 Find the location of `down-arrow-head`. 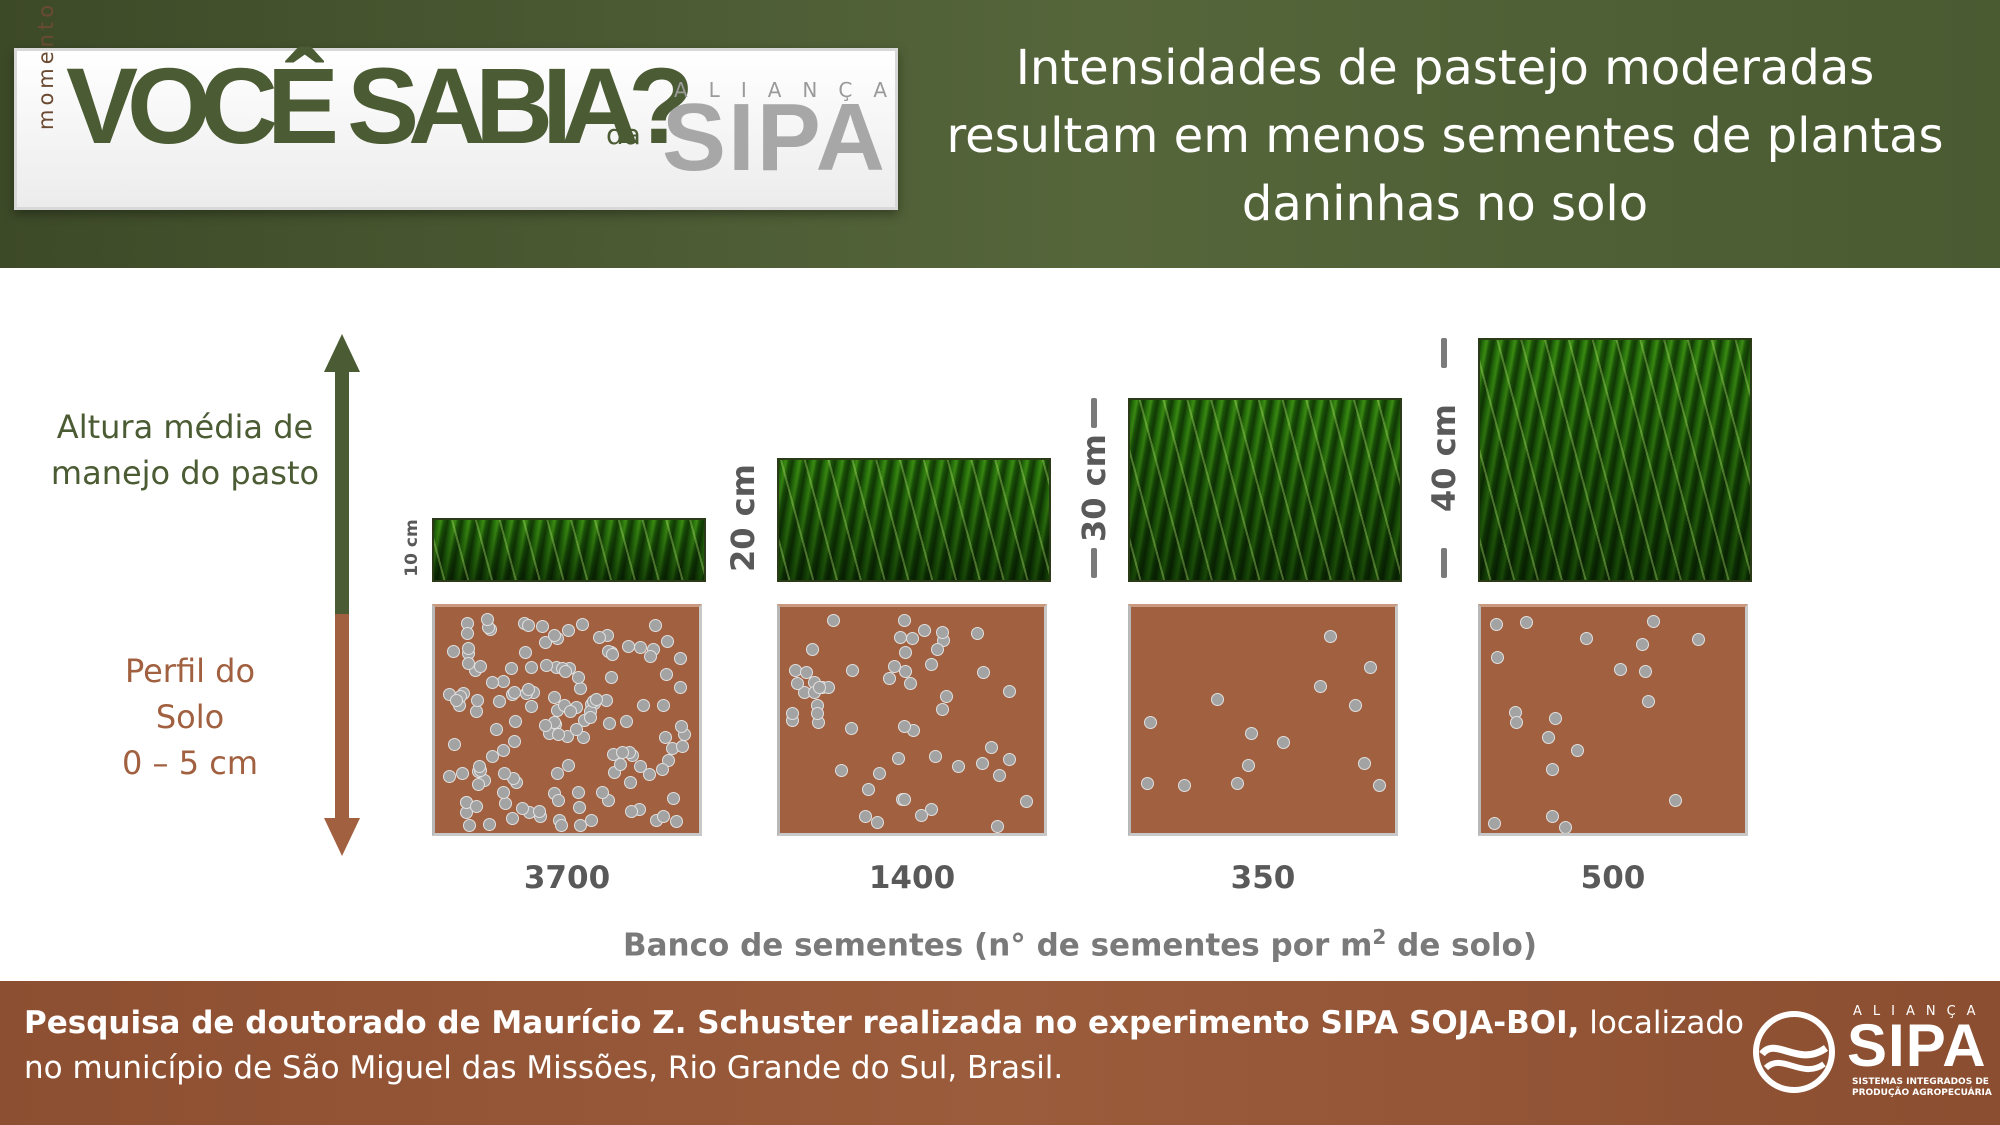

down-arrow-head is located at coordinates (342, 837).